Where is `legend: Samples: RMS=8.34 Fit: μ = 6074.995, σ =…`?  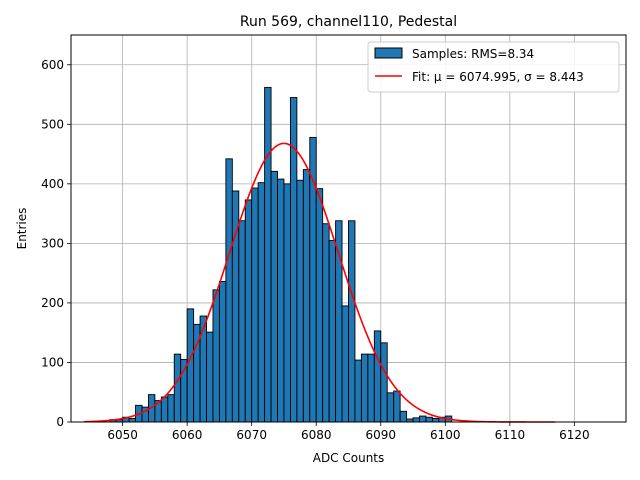 legend: Samples: RMS=8.34 Fit: μ = 6074.995, σ =… is located at coordinates (493, 67).